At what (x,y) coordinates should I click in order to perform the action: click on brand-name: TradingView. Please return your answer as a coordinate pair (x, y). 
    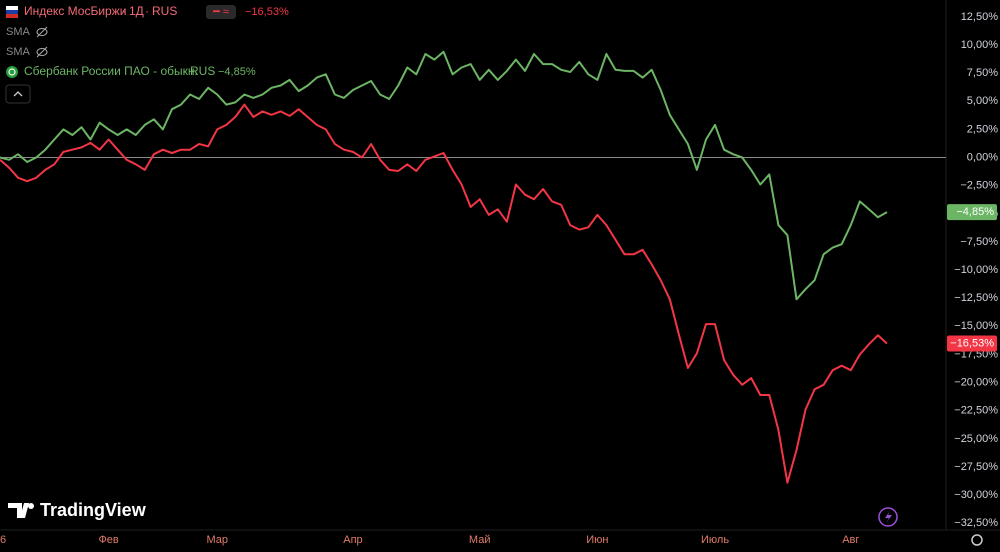
    Looking at the image, I should click on (93, 510).